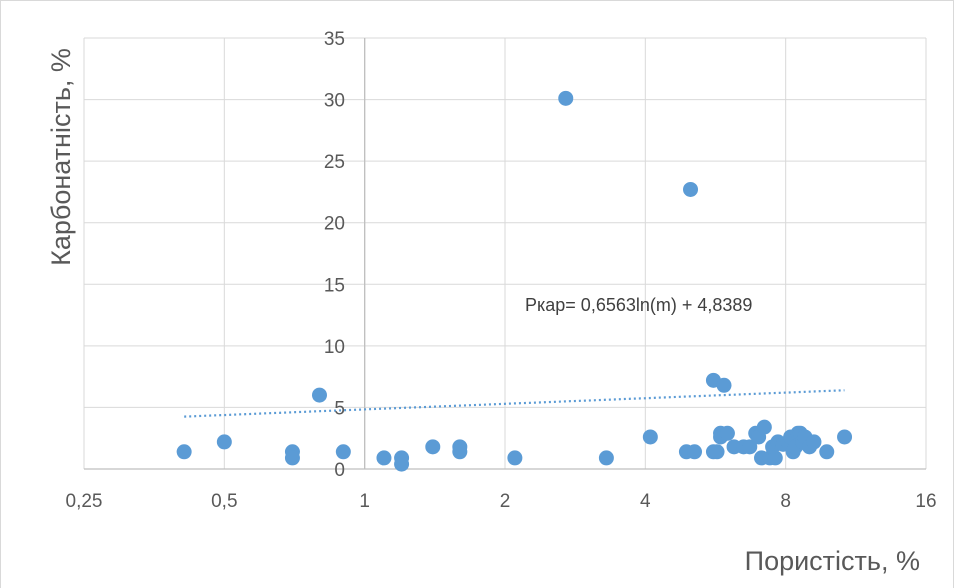  Describe the element at coordinates (925, 501) in the screenshot. I see `x-tick-label: 16` at that location.